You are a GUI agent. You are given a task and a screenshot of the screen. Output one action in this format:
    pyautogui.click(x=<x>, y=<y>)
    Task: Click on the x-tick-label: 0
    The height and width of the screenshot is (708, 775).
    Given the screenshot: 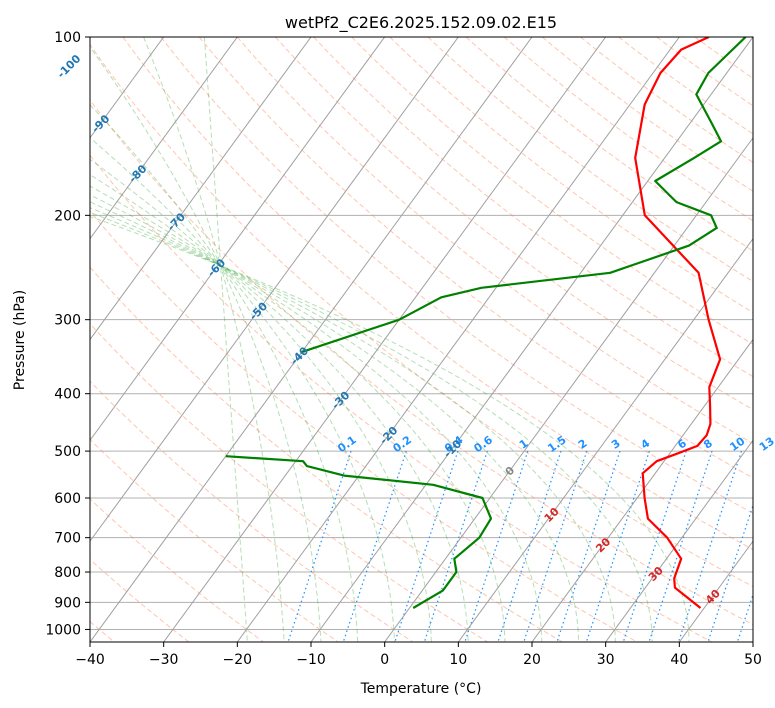 What is the action you would take?
    pyautogui.click(x=384, y=660)
    